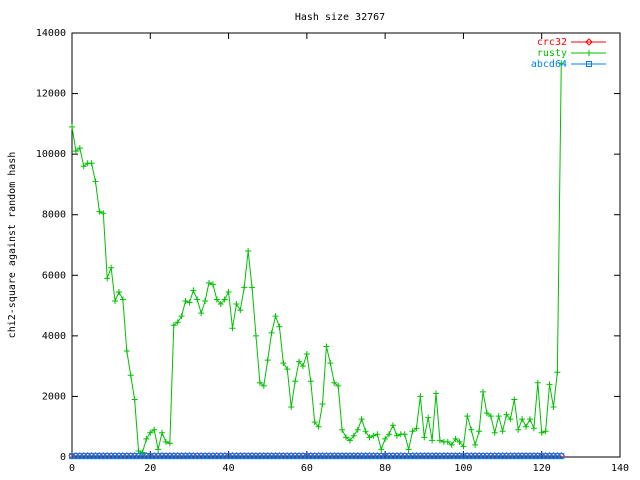 The width and height of the screenshot is (640, 480). I want to click on x-tick-label: 40, so click(229, 468).